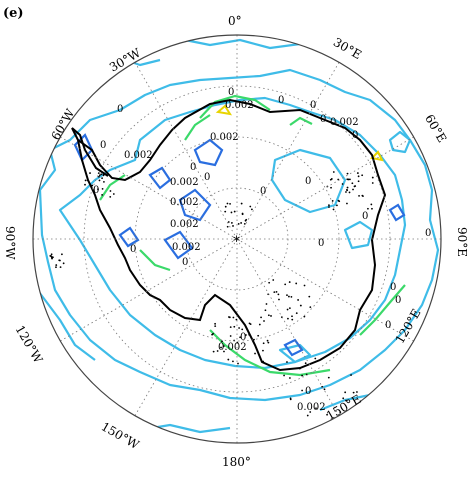 This screenshot has width=474, height=478. I want to click on longitude-label-120w: 120°W, so click(29, 344).